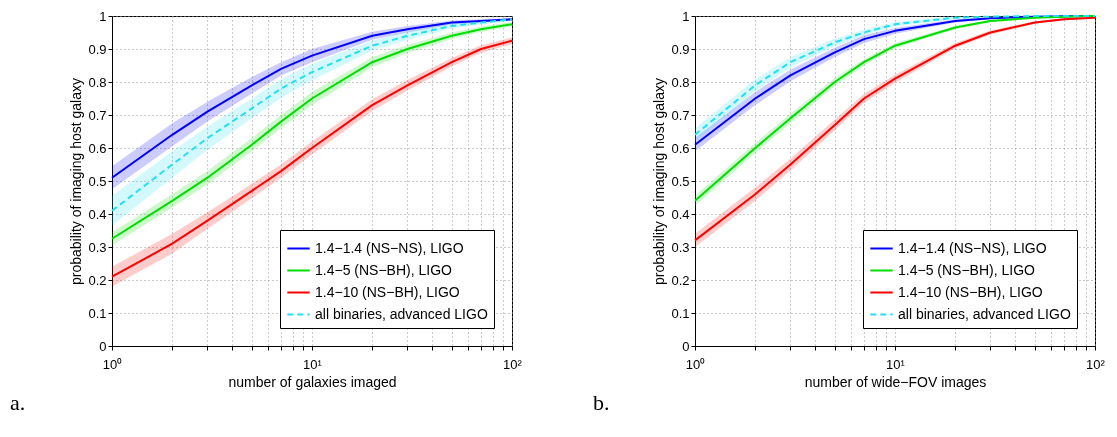 Image resolution: width=1117 pixels, height=437 pixels. What do you see at coordinates (17, 402) in the screenshot?
I see `text: a.` at bounding box center [17, 402].